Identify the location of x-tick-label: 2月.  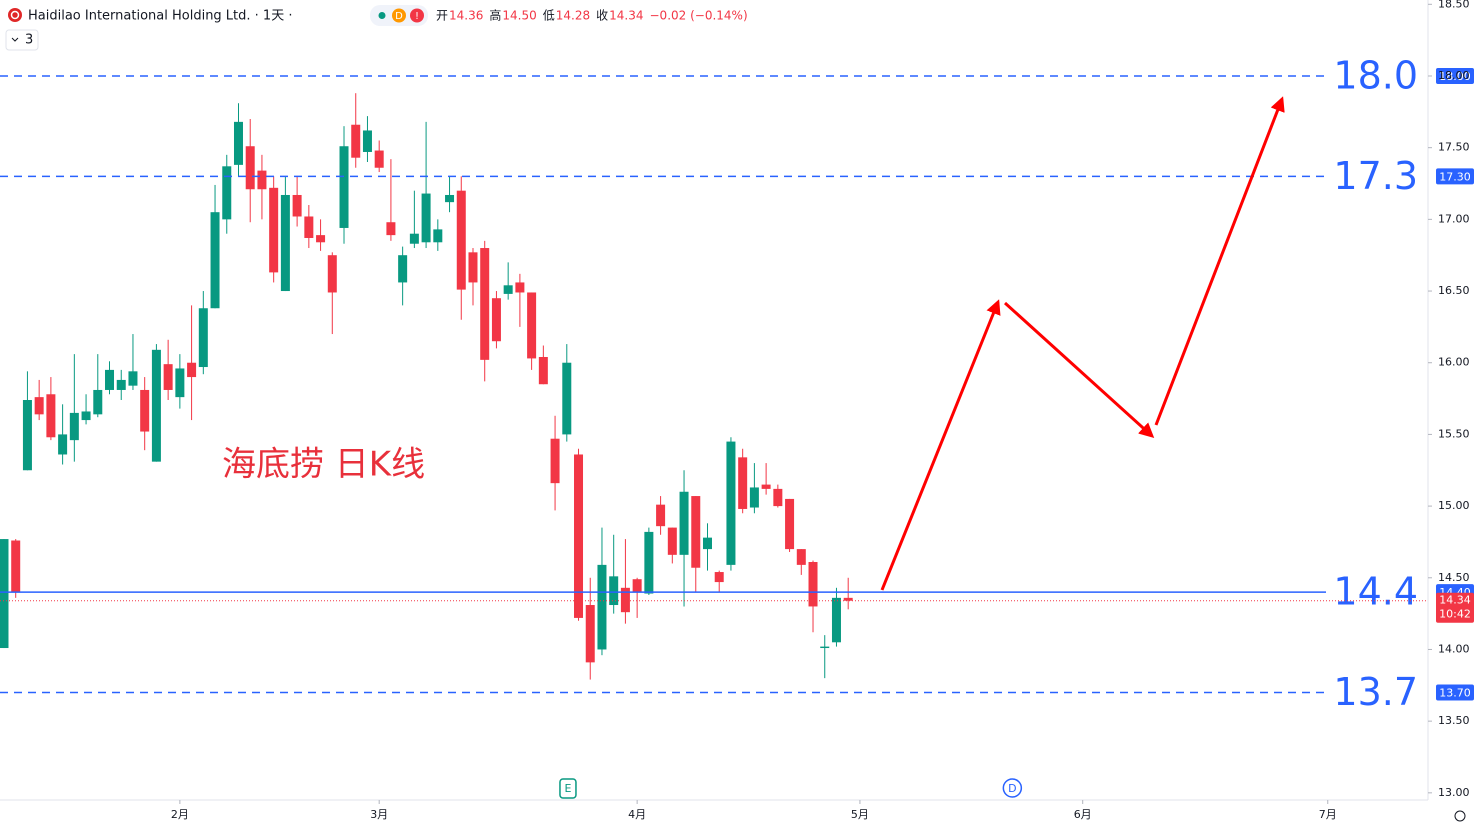
(180, 814).